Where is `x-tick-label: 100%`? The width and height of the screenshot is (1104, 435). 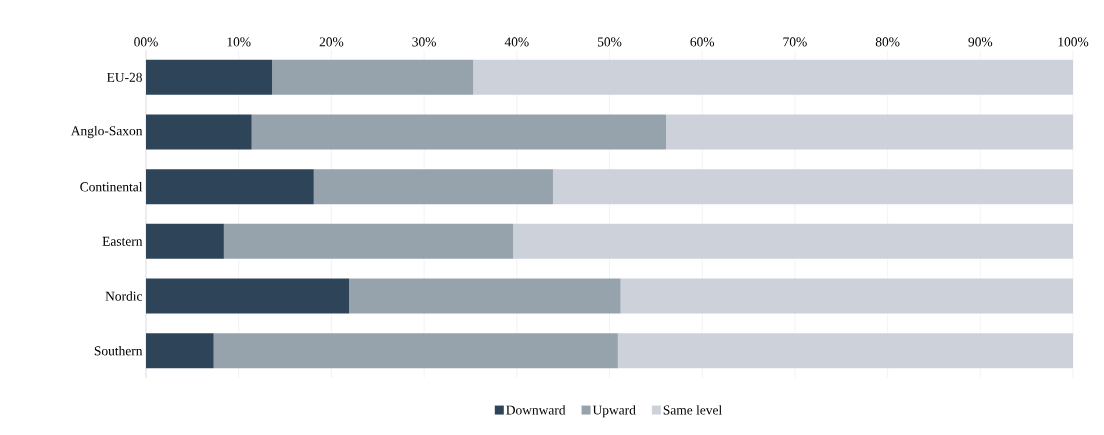 x-tick-label: 100% is located at coordinates (1073, 42).